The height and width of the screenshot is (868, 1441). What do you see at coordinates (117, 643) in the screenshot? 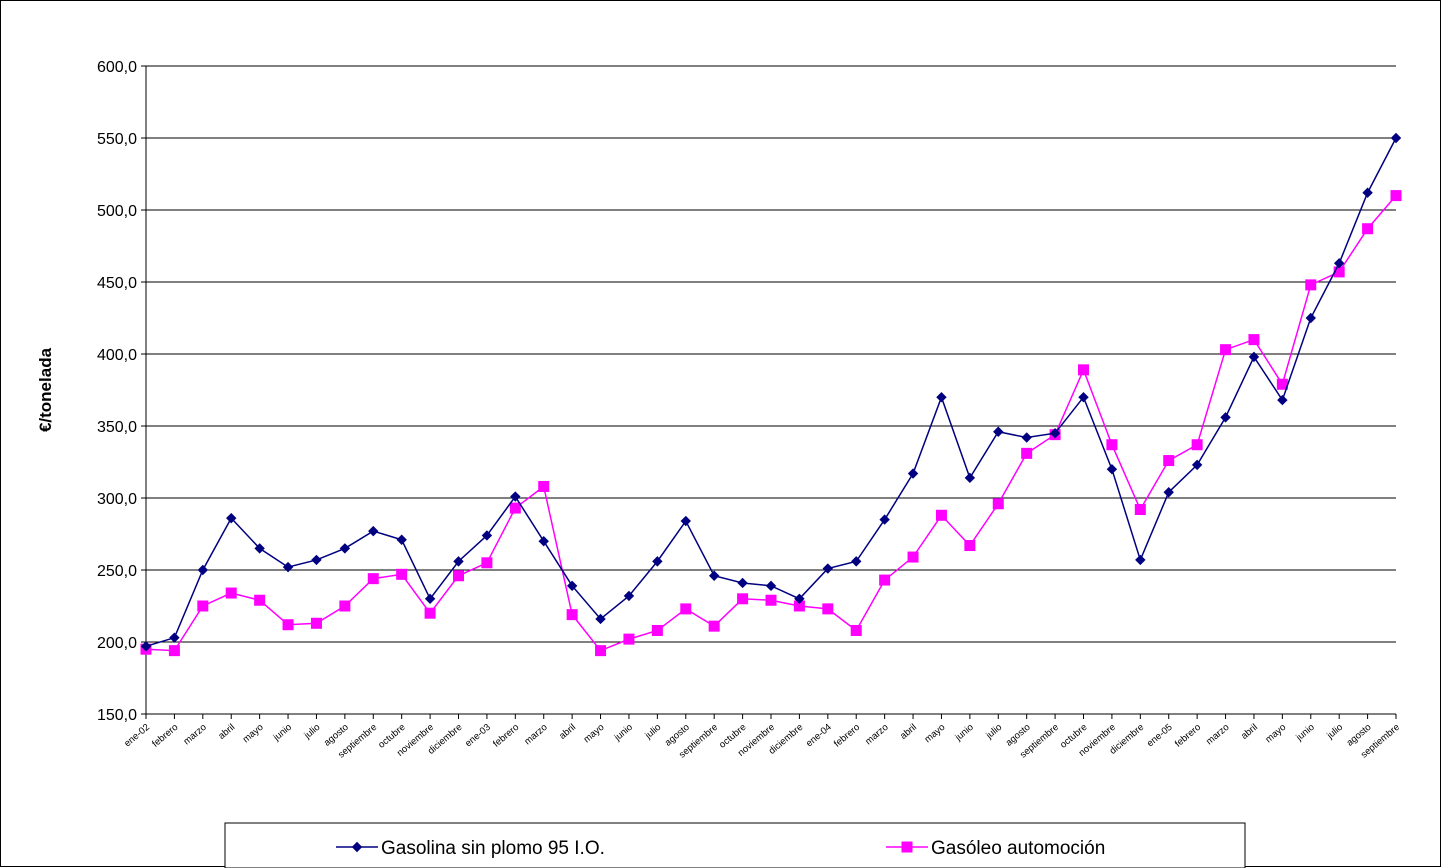
I see `y-tick-label: 200,0` at bounding box center [117, 643].